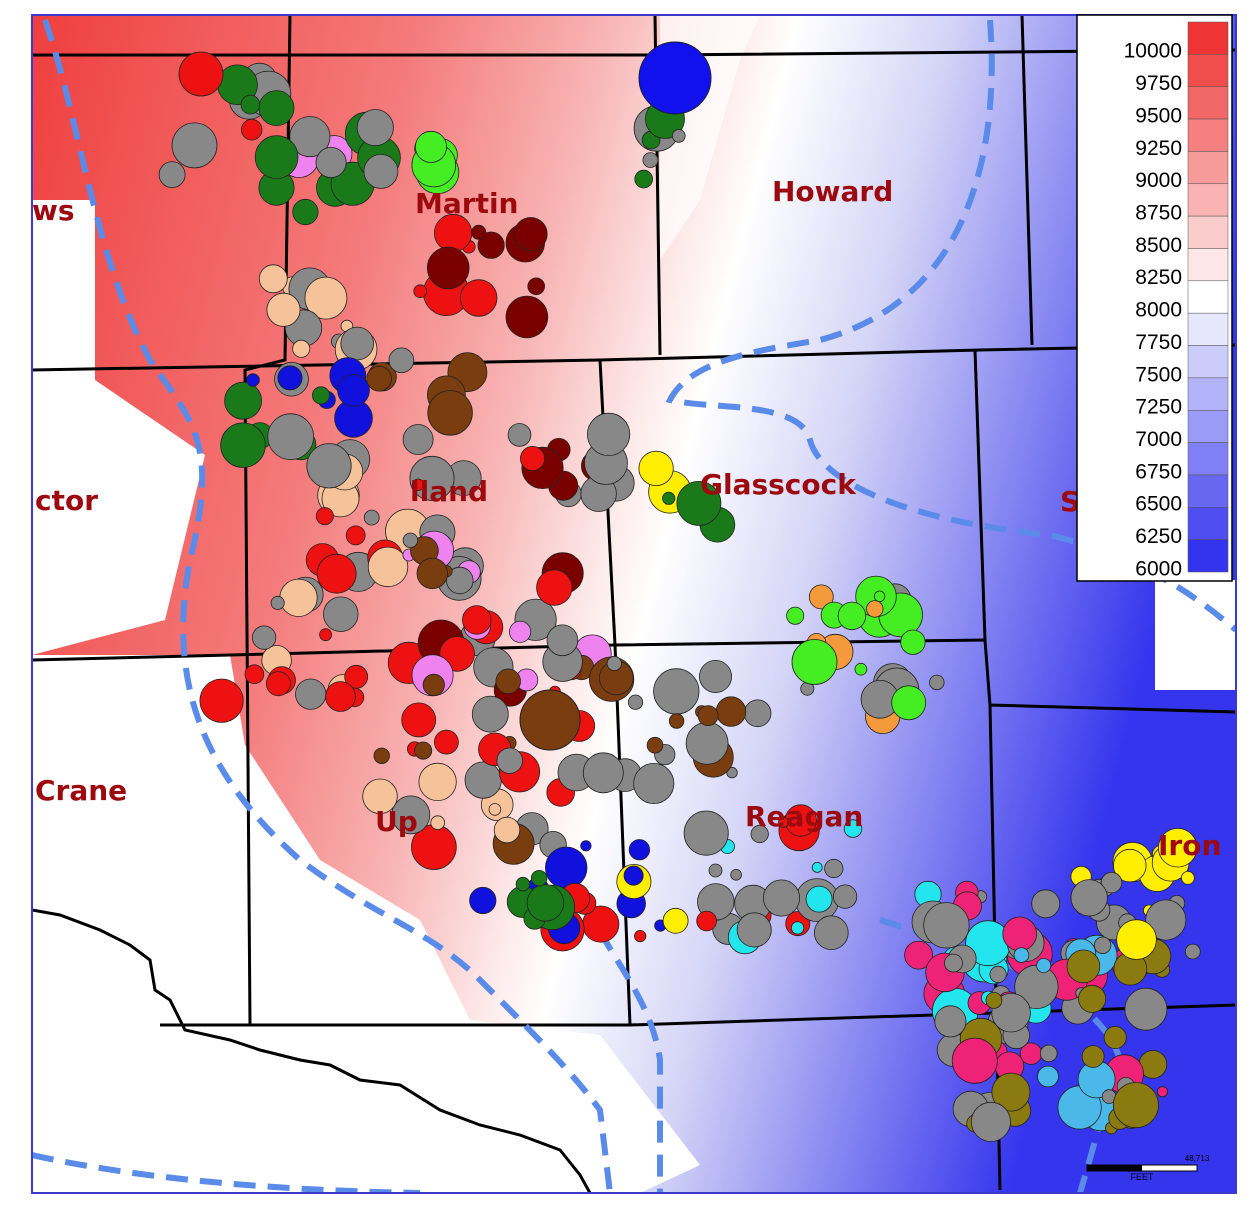 This screenshot has width=1258, height=1205. What do you see at coordinates (1158, 504) in the screenshot?
I see `legend-label: 6500` at bounding box center [1158, 504].